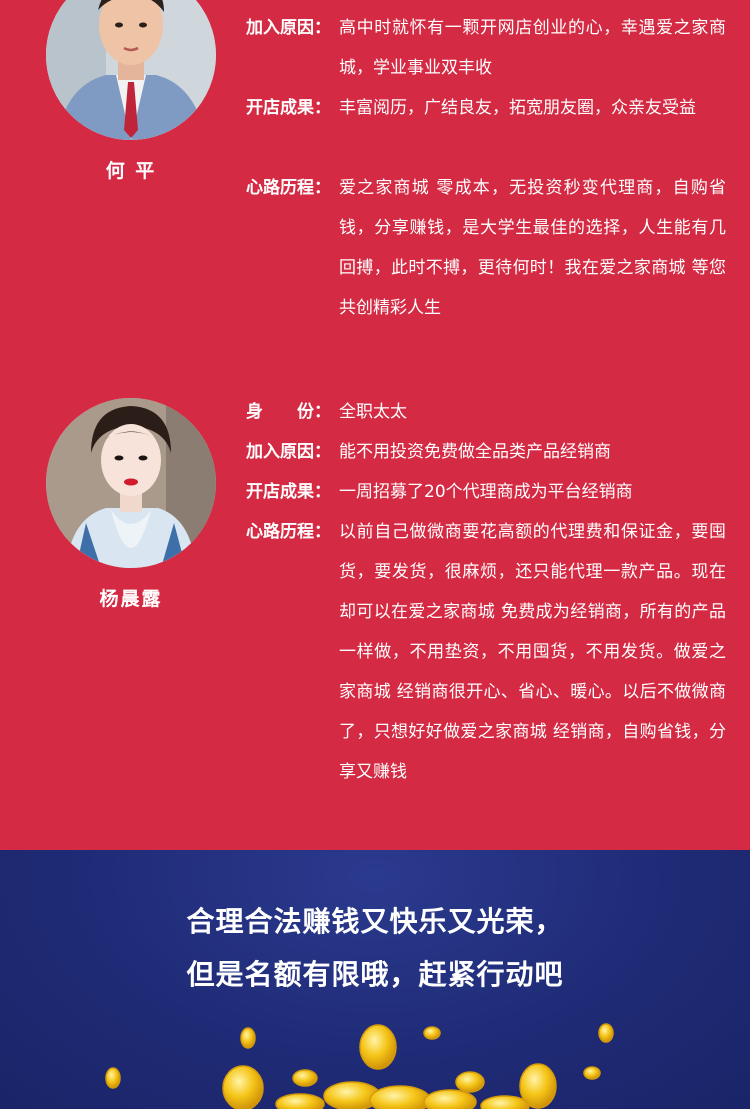 The width and height of the screenshot is (750, 1109). I want to click on woman-portrait-icon, so click(131, 483).